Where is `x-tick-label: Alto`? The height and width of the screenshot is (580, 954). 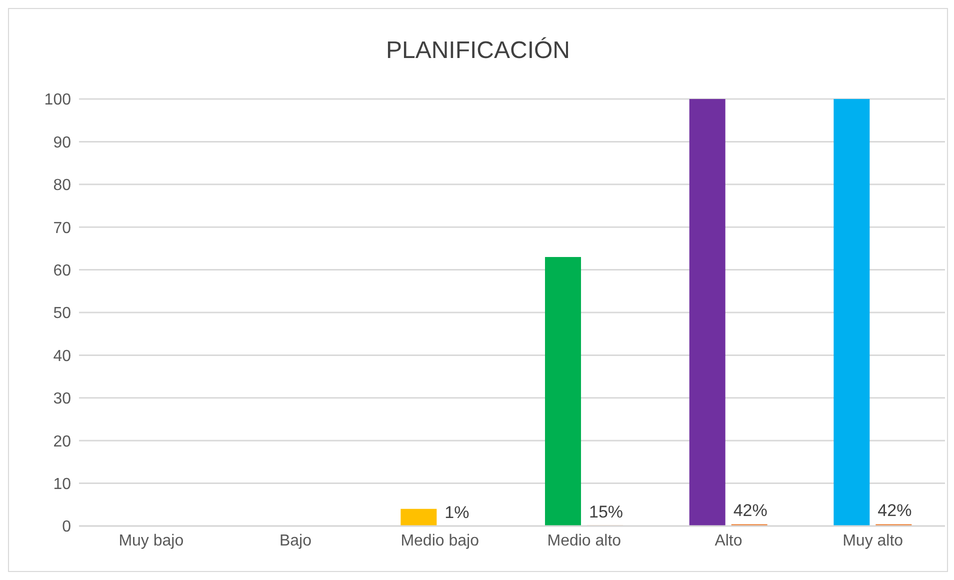 x-tick-label: Alto is located at coordinates (728, 541).